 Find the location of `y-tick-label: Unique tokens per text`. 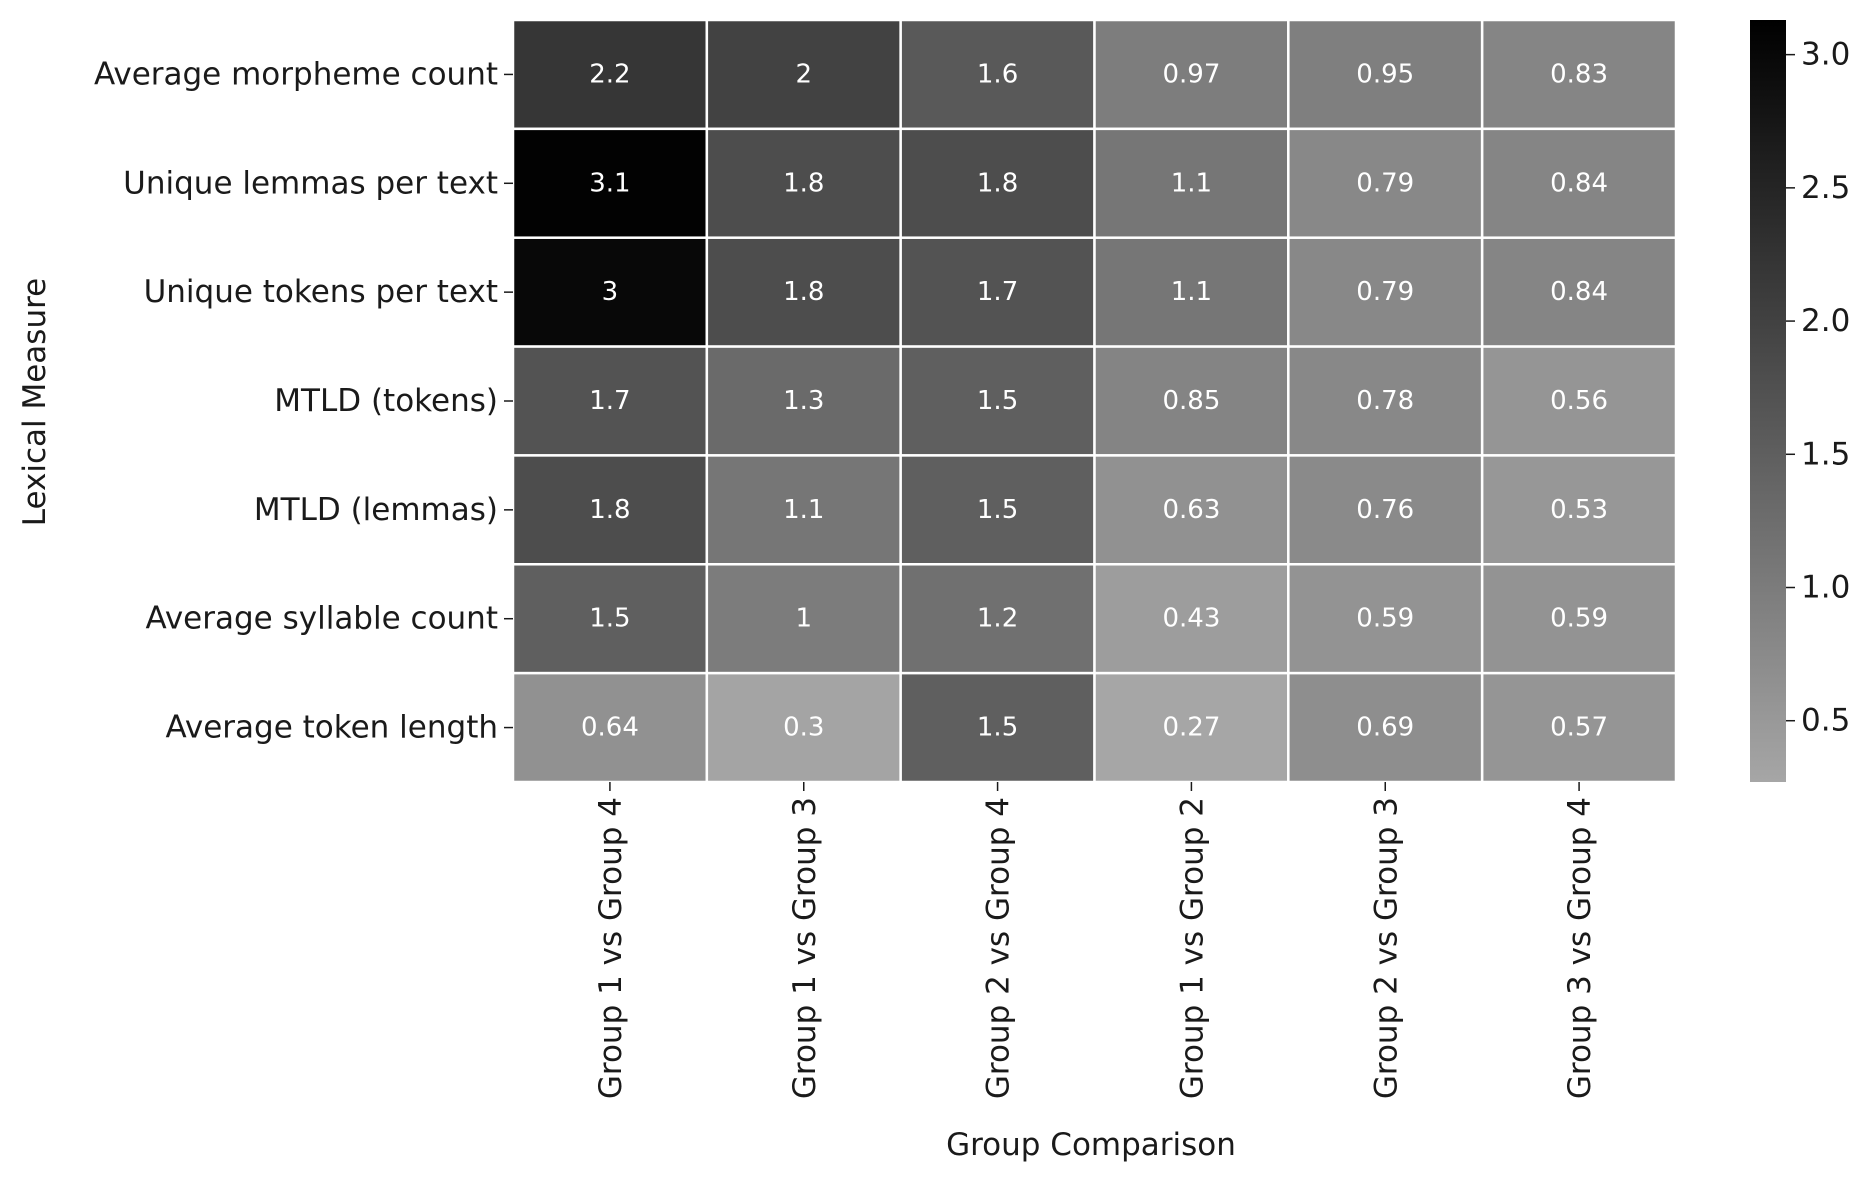

y-tick-label: Unique tokens per text is located at coordinates (321, 292).